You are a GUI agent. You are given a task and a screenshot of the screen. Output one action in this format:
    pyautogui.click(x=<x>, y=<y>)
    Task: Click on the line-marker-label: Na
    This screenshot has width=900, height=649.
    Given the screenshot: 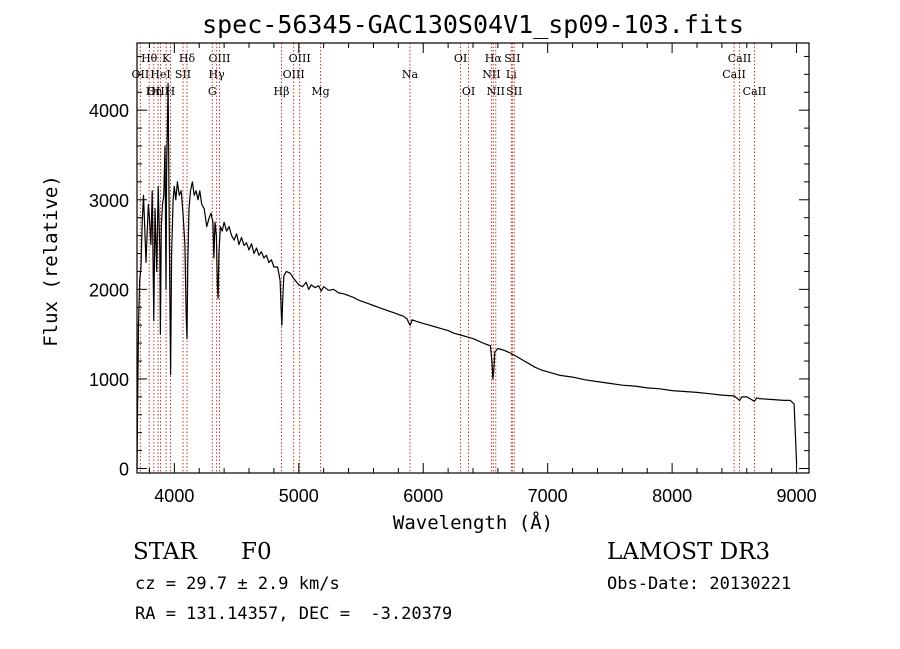 What is the action you would take?
    pyautogui.click(x=410, y=74)
    